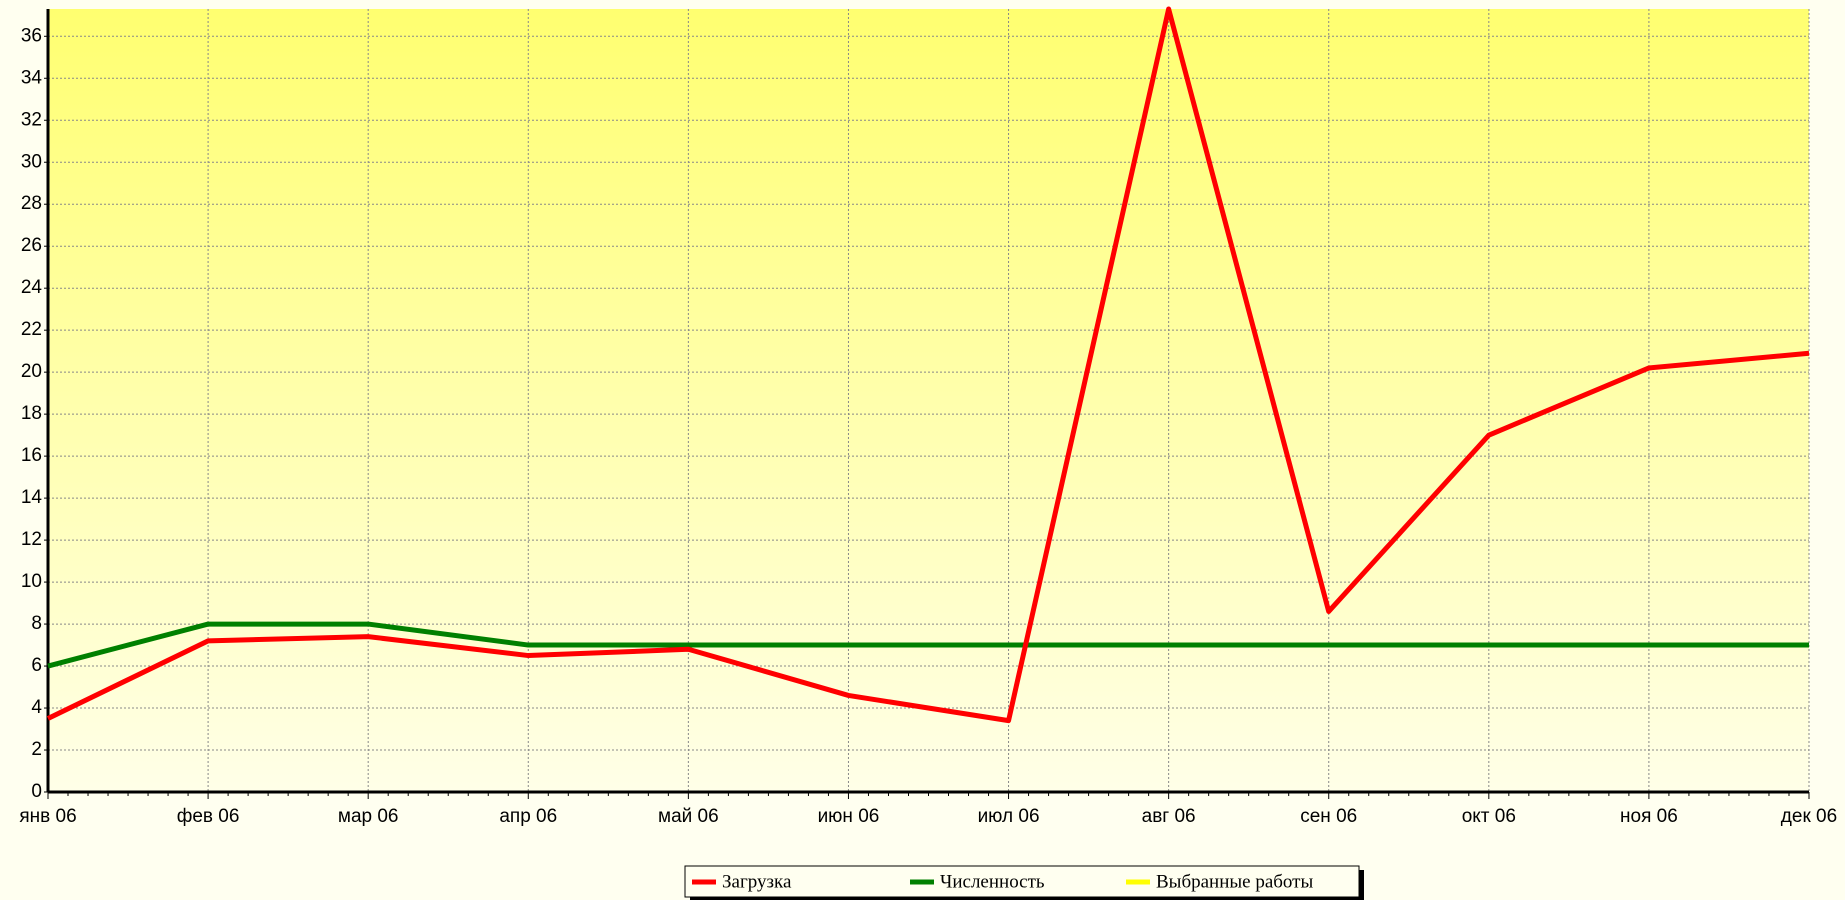  Describe the element at coordinates (36, 623) in the screenshot. I see `y-tick-label: 8` at that location.